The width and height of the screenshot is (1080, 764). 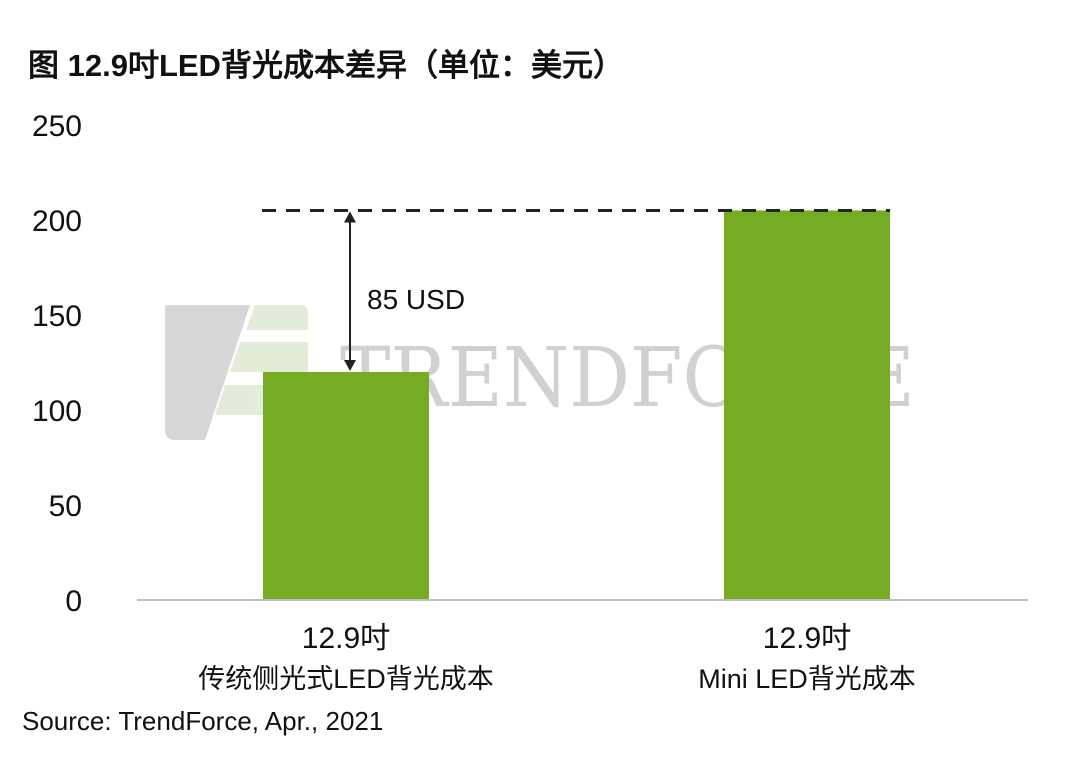 I want to click on y-tick-label: 100, so click(x=57, y=411).